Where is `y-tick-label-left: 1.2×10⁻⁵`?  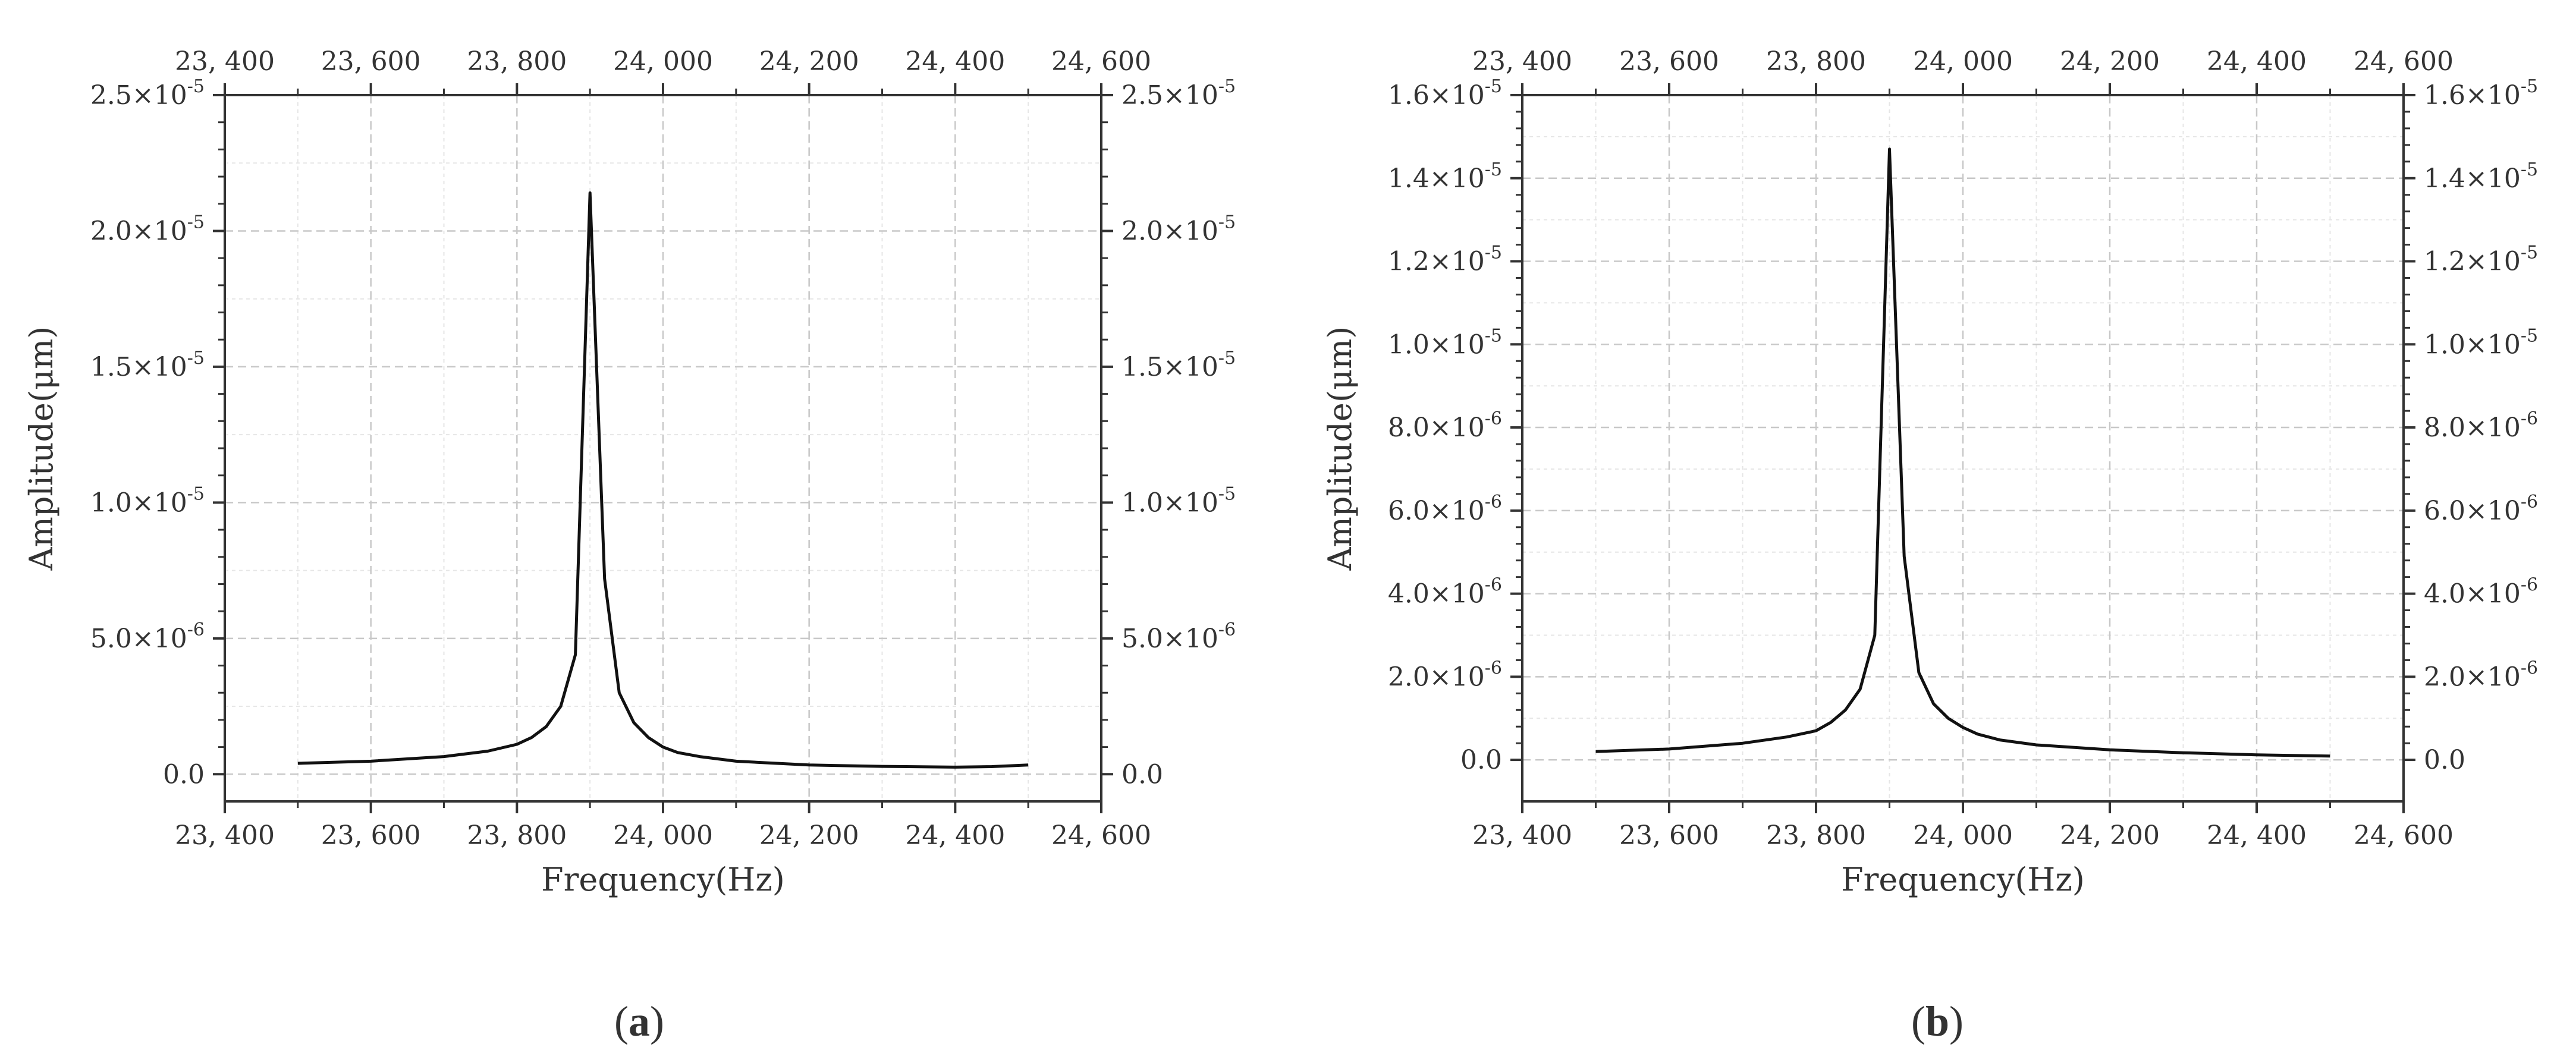 y-tick-label-left: 1.2×10⁻⁵ is located at coordinates (1445, 260).